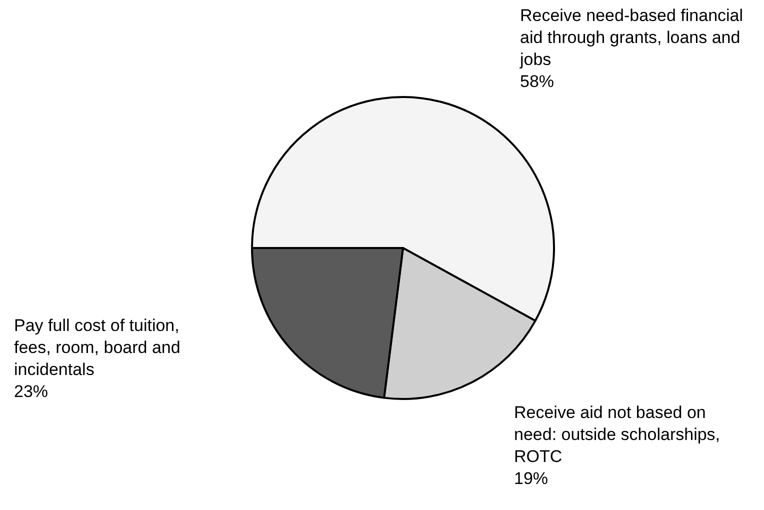 The height and width of the screenshot is (510, 764). I want to click on slice-label: Pay full cost of tuition, fees, room, board and incidentals, so click(97, 348).